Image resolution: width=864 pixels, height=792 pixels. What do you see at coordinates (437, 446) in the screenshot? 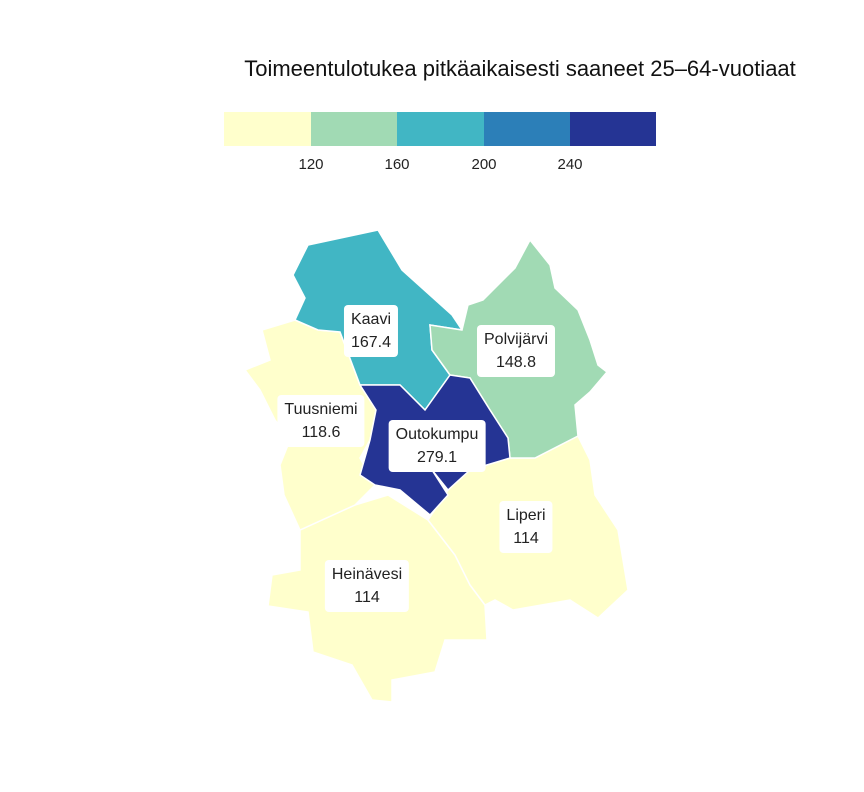
I see `region-label-outokumpu: Outokumpu 279.1` at bounding box center [437, 446].